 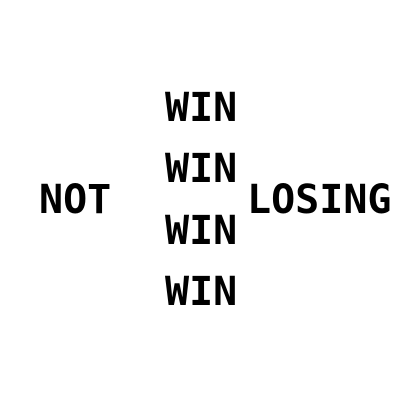 What do you see at coordinates (201, 169) in the screenshot?
I see `win-word-2: WIN` at bounding box center [201, 169].